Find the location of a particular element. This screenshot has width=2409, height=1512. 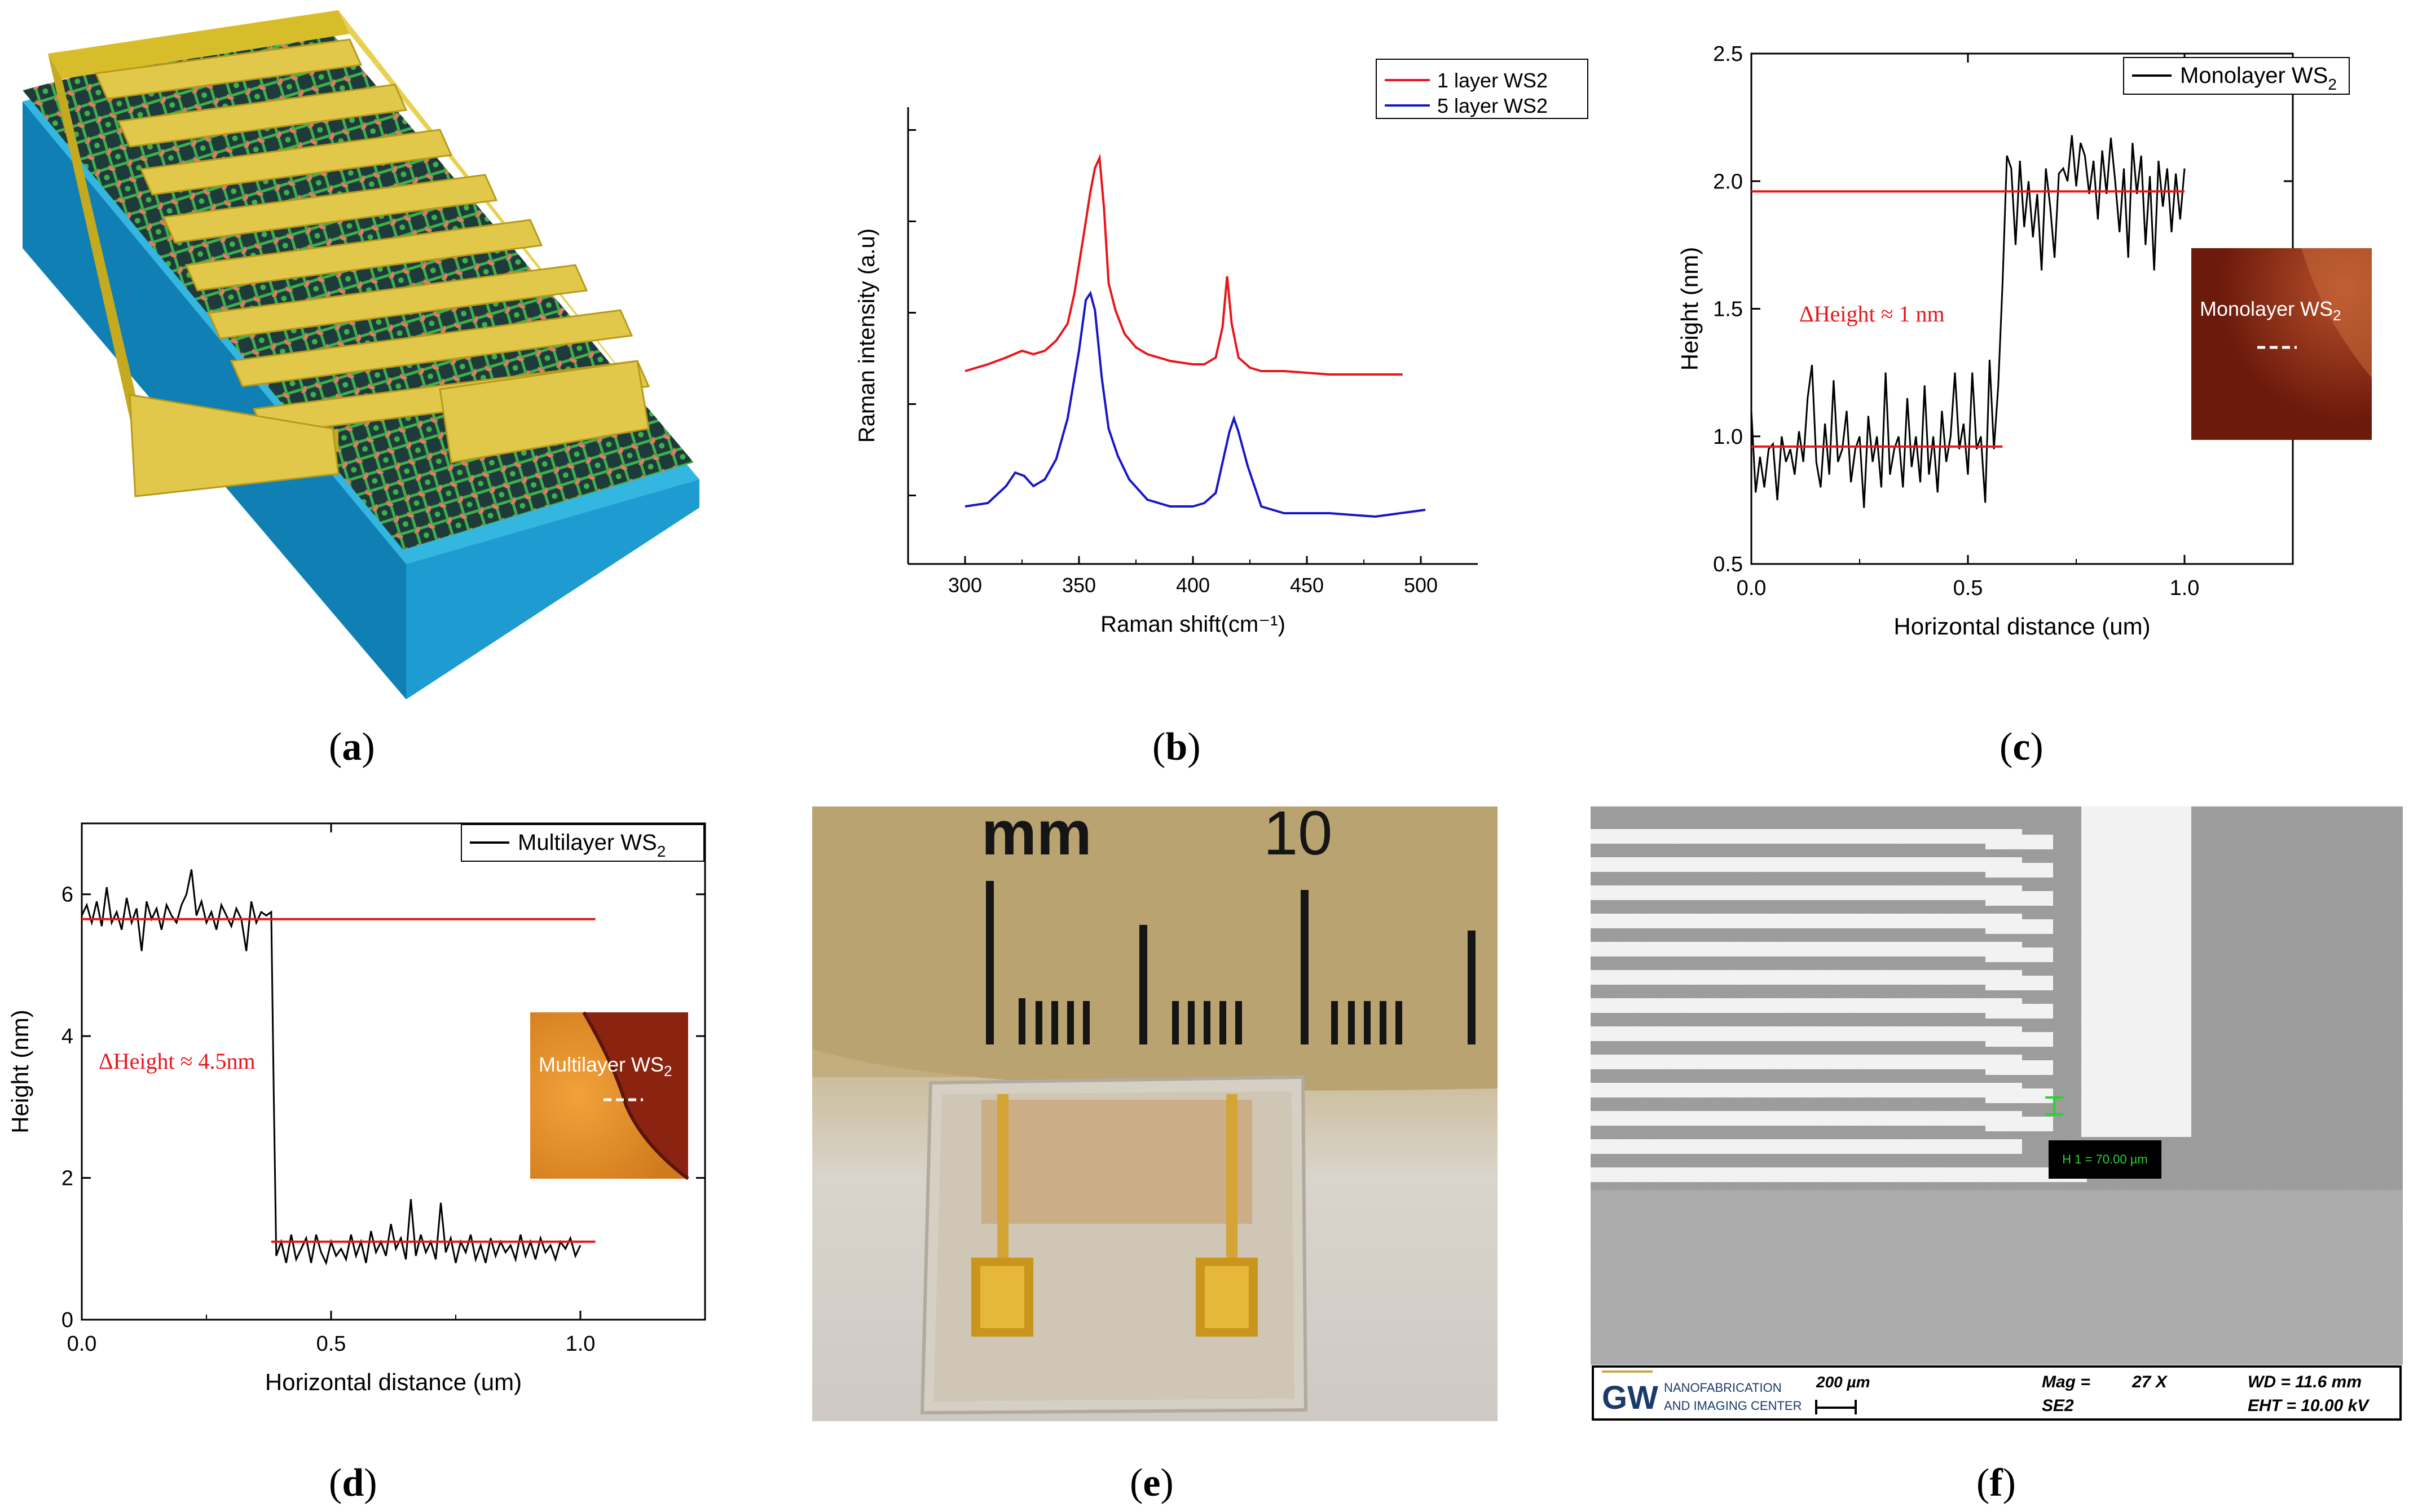

caption-c: (c) is located at coordinates (2022, 747).